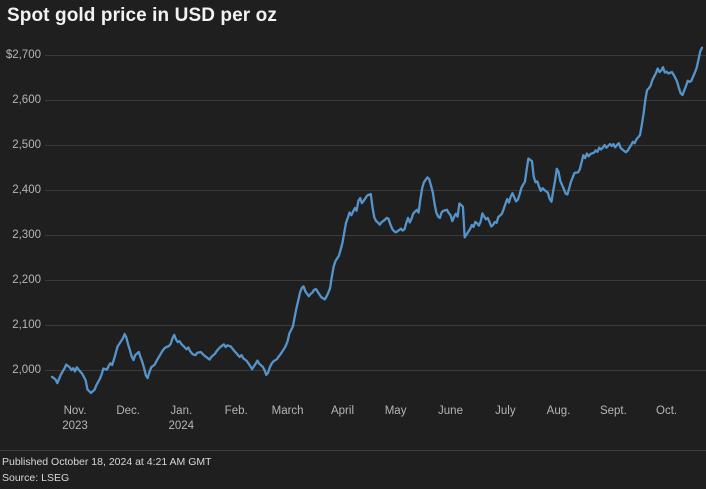  I want to click on x-axis-label: Aug., so click(559, 411).